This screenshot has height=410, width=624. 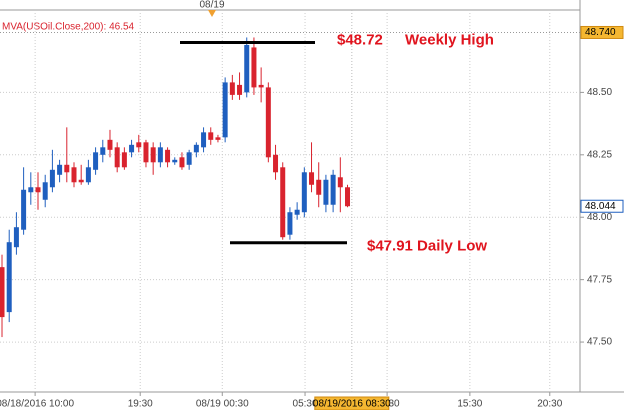 What do you see at coordinates (140, 404) in the screenshot?
I see `x-tick-label: 19:30` at bounding box center [140, 404].